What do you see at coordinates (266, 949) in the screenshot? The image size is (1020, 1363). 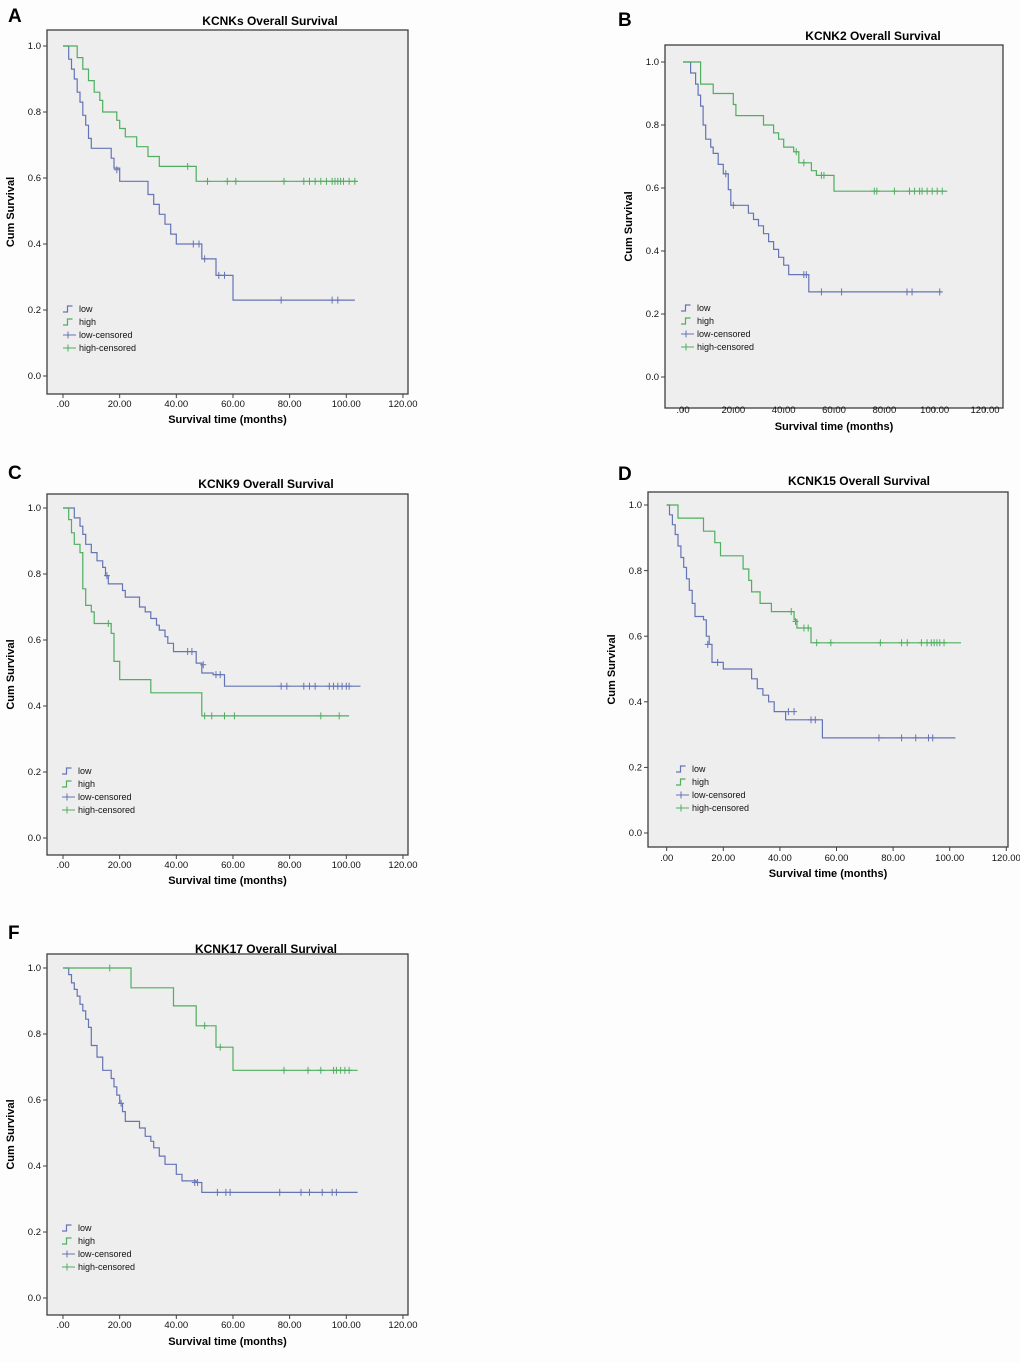 I see `chart-title-kcnk17: KCNK17 Overall Survival` at bounding box center [266, 949].